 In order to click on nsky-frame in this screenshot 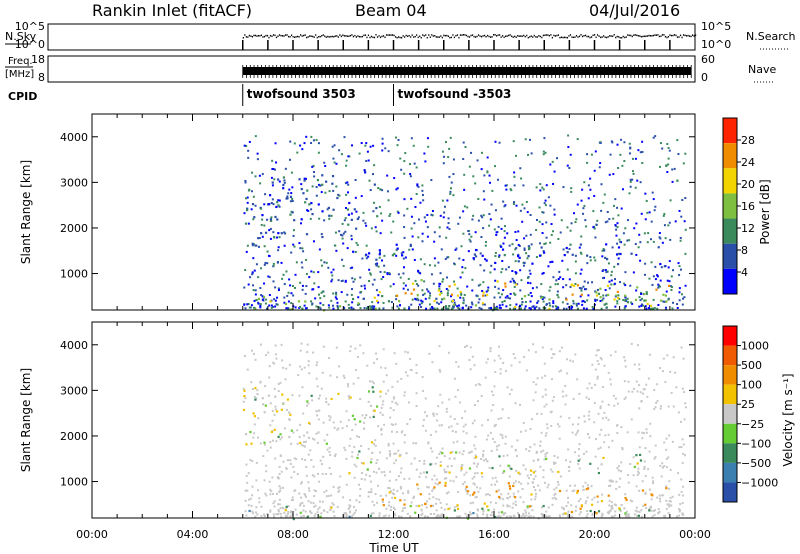, I will do `click(371, 37)`.